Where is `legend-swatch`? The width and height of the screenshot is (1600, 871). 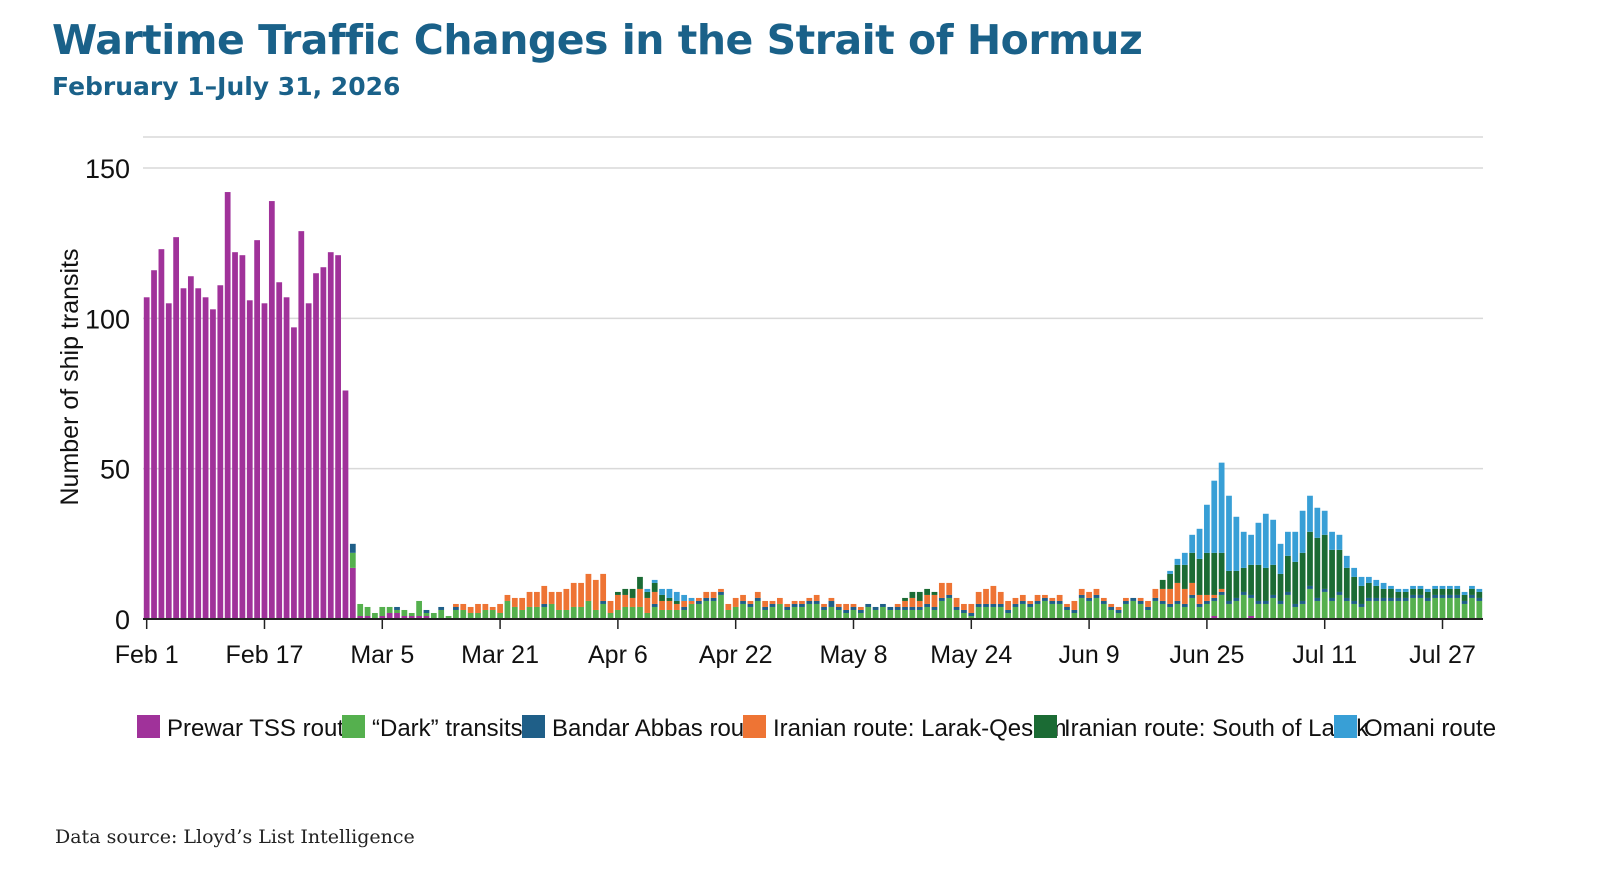 legend-swatch is located at coordinates (533, 726).